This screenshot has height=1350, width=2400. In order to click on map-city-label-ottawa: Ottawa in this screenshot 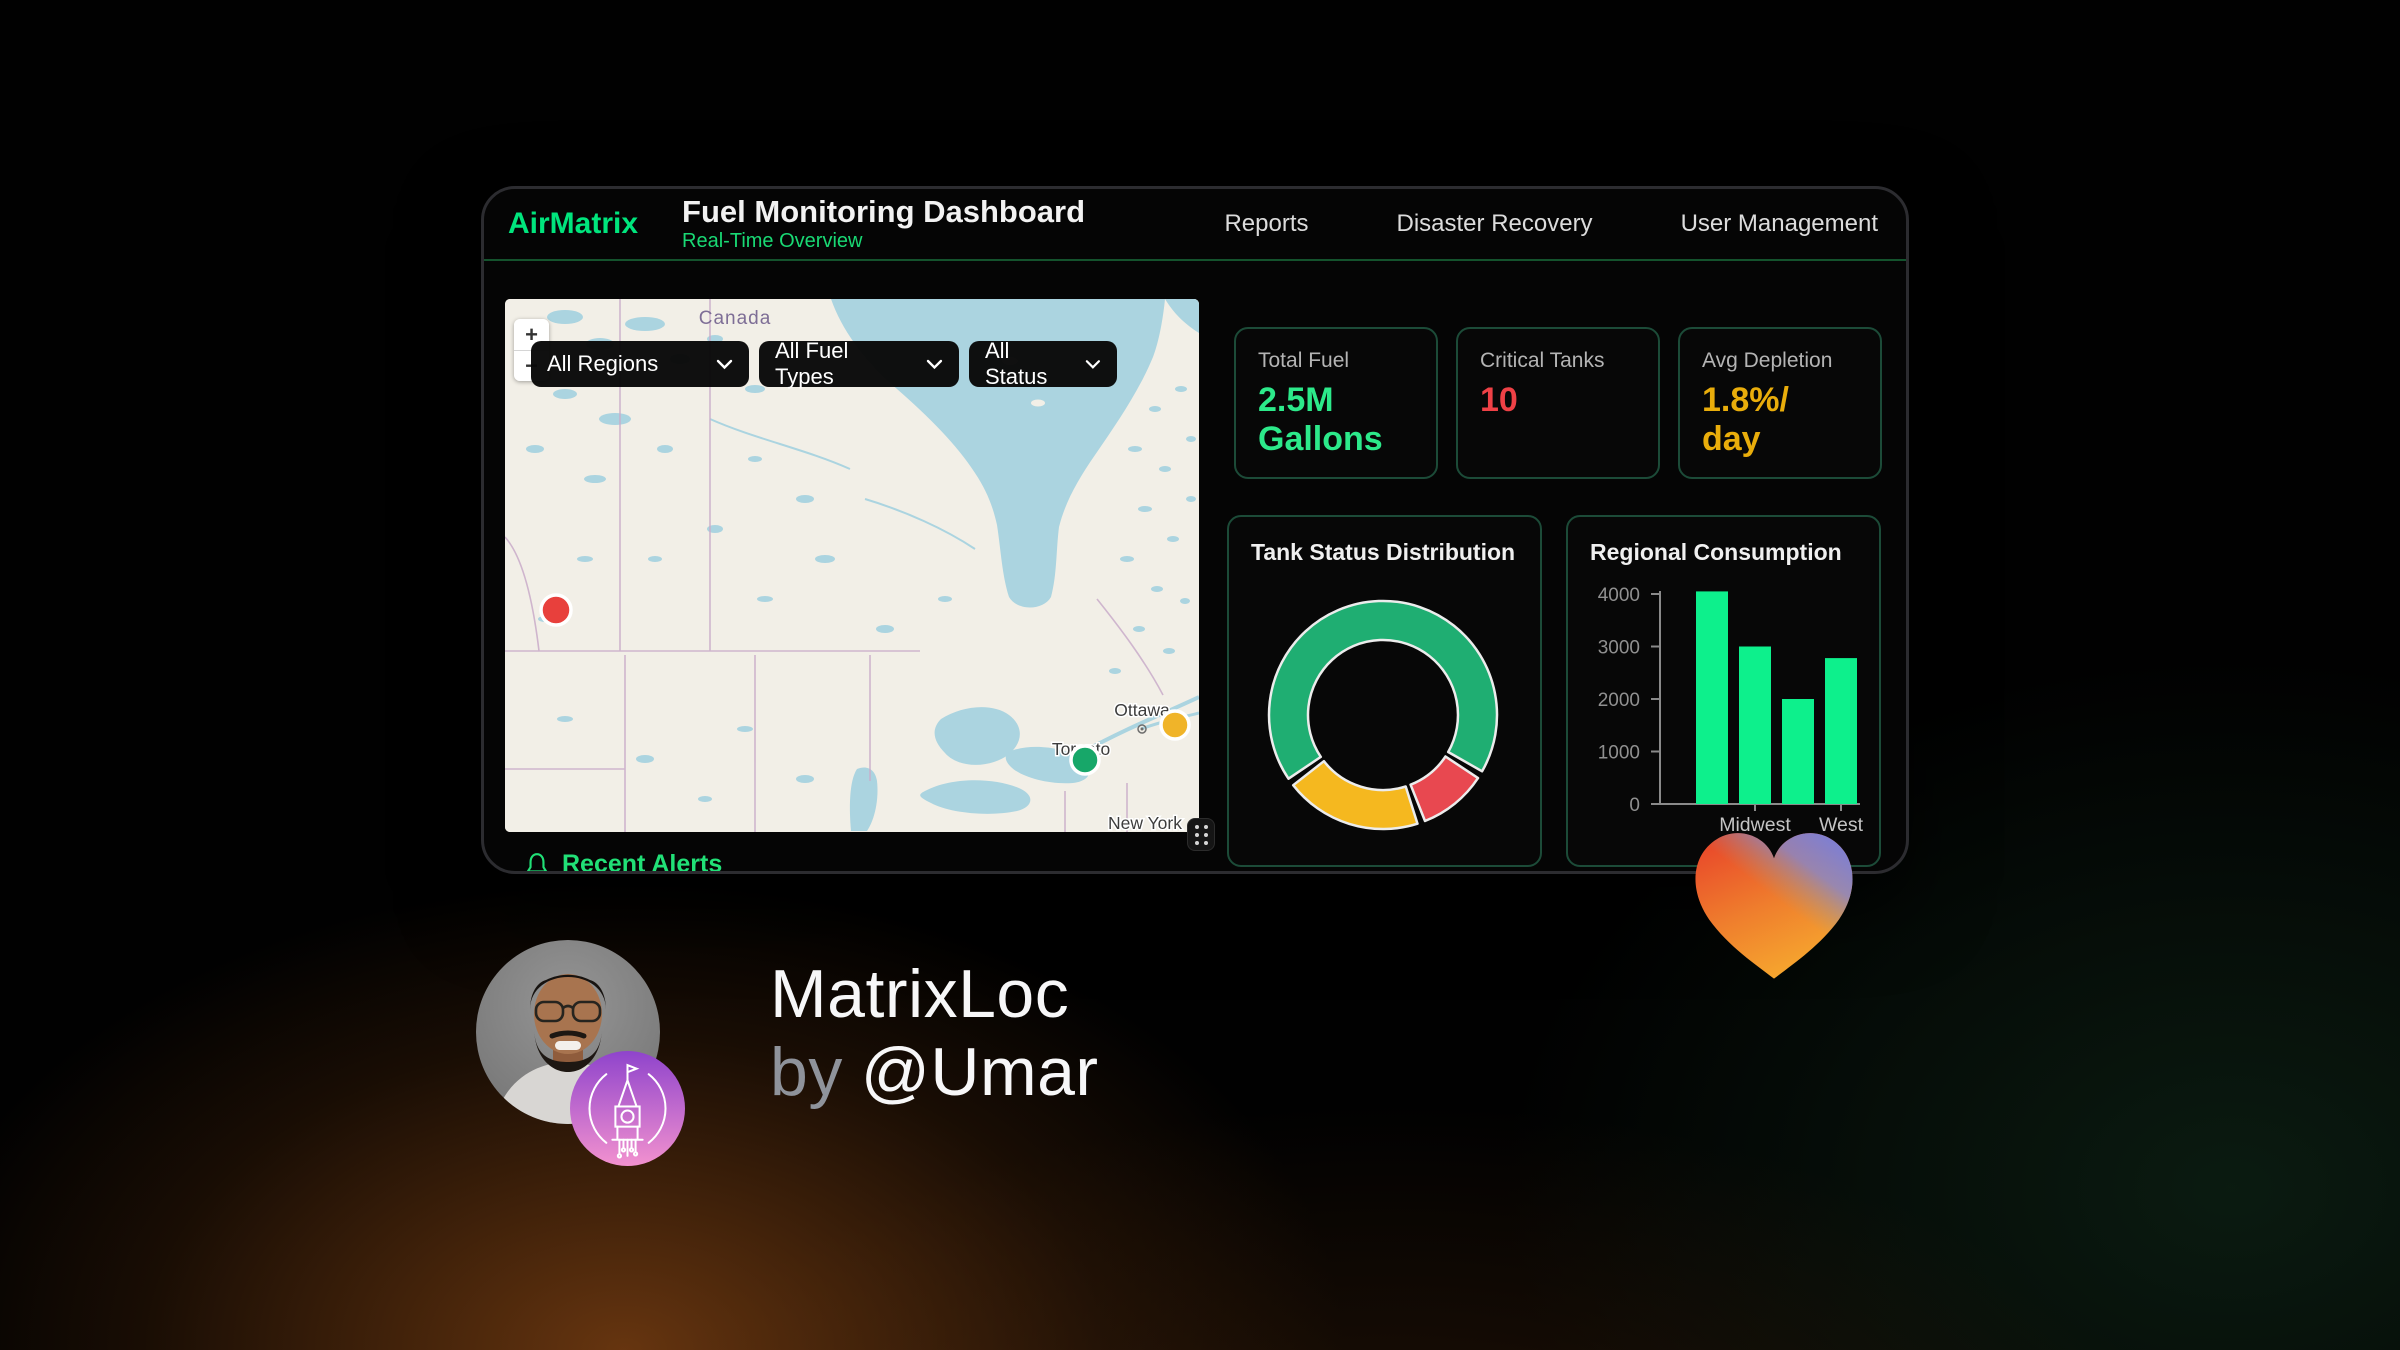, I will do `click(1142, 710)`.